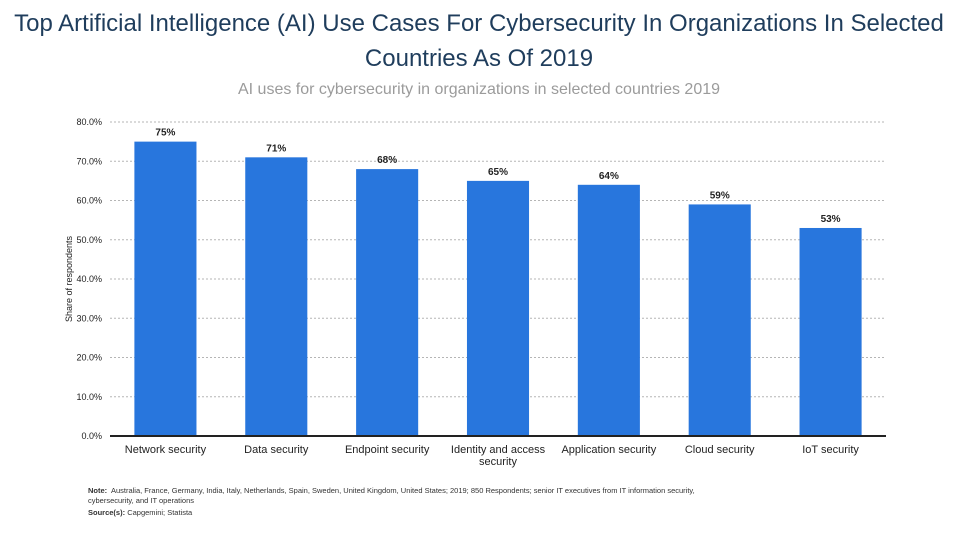 This screenshot has height=537, width=958. What do you see at coordinates (831, 219) in the screenshot?
I see `data-label: 53%` at bounding box center [831, 219].